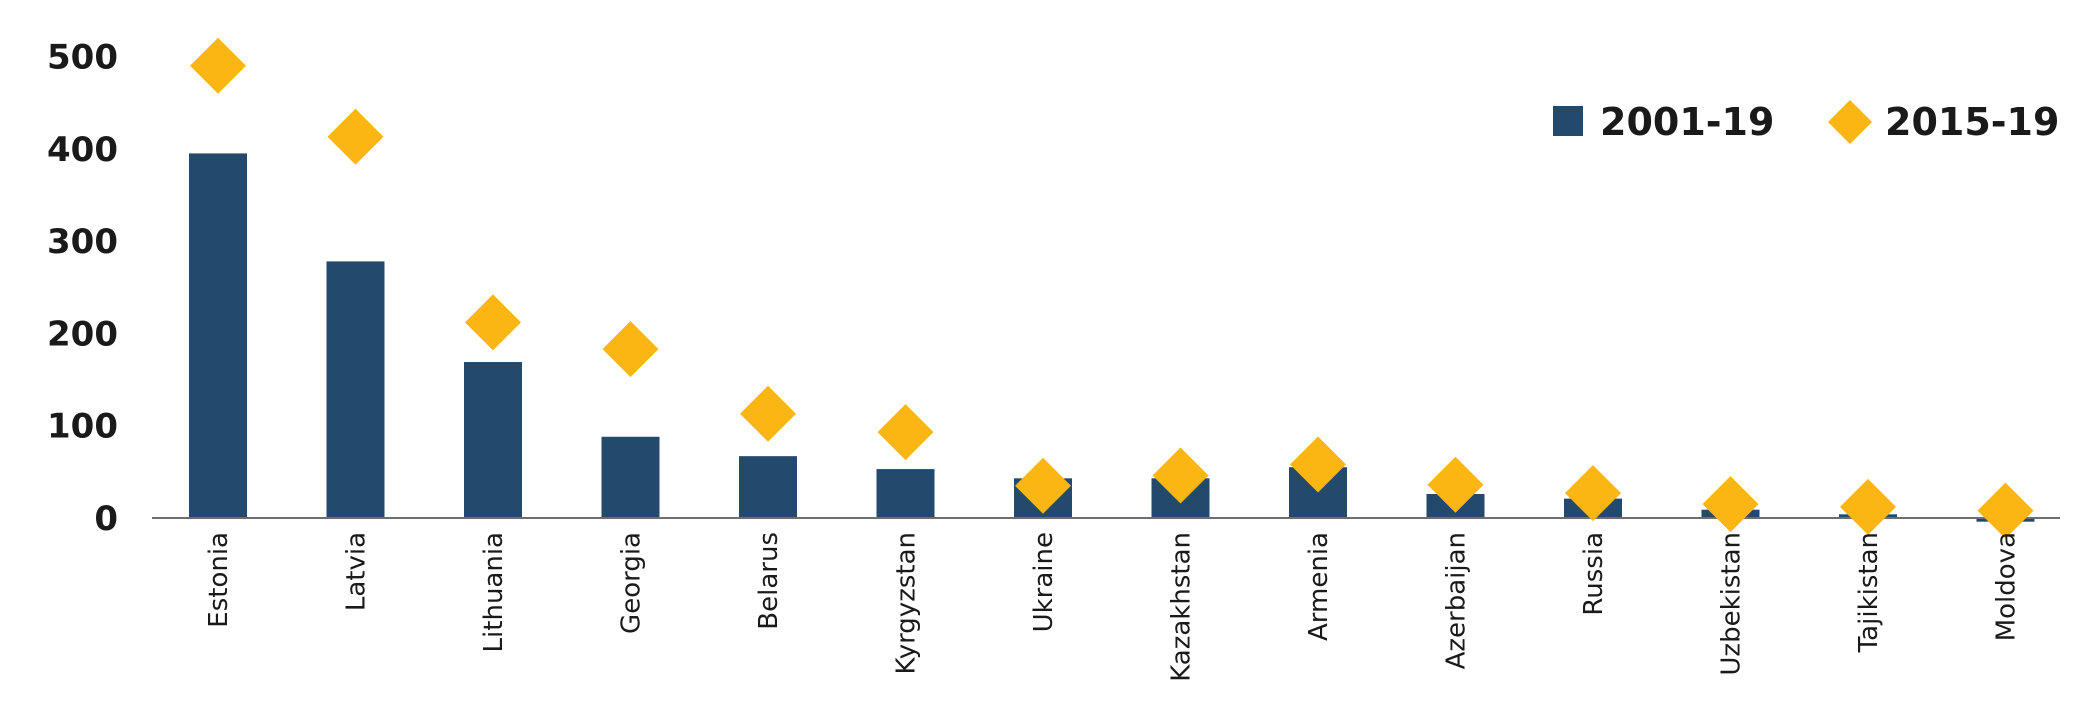  What do you see at coordinates (1568, 121) in the screenshot?
I see `legend-swatch-bar` at bounding box center [1568, 121].